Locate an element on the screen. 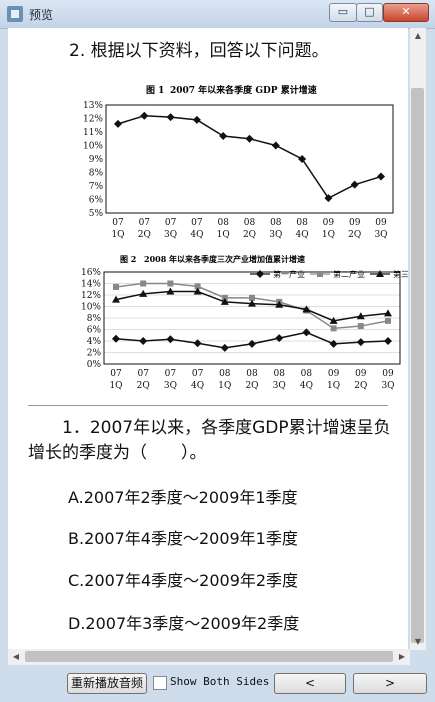 The width and height of the screenshot is (435, 702). figure-2-caption-text: 2008 年以来各季度三次产业增加值累计增速 is located at coordinates (224, 259).